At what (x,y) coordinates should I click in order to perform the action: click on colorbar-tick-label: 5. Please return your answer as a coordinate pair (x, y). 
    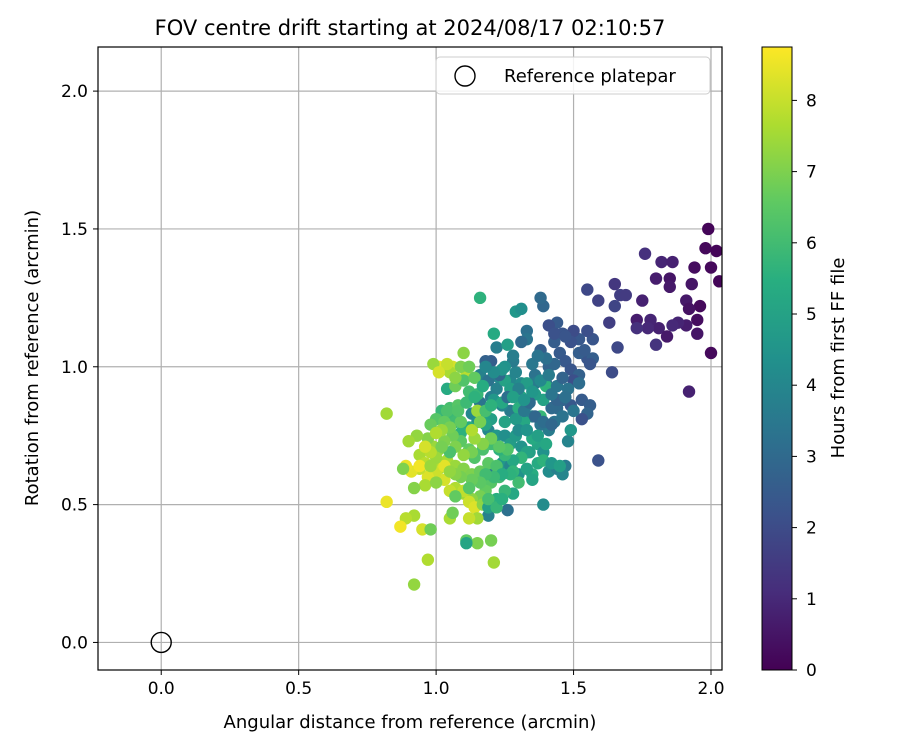
    Looking at the image, I should click on (811, 315).